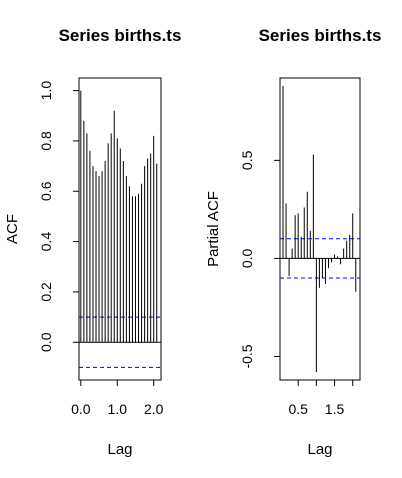  Describe the element at coordinates (118, 409) in the screenshot. I see `acf-x-tick-label: 1.0` at that location.